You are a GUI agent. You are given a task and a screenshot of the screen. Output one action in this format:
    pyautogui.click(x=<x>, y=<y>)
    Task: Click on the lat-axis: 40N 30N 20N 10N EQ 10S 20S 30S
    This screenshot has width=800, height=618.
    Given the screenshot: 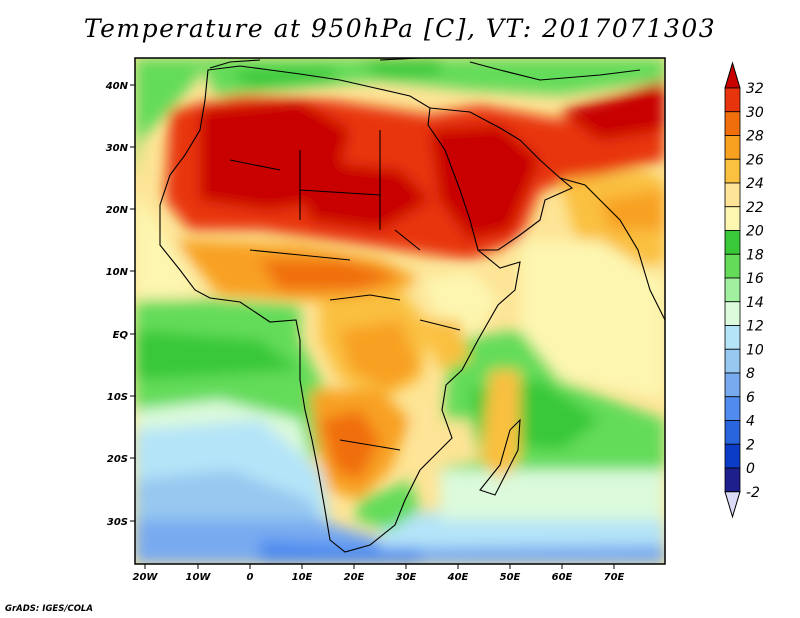 What is the action you would take?
    pyautogui.click(x=120, y=304)
    